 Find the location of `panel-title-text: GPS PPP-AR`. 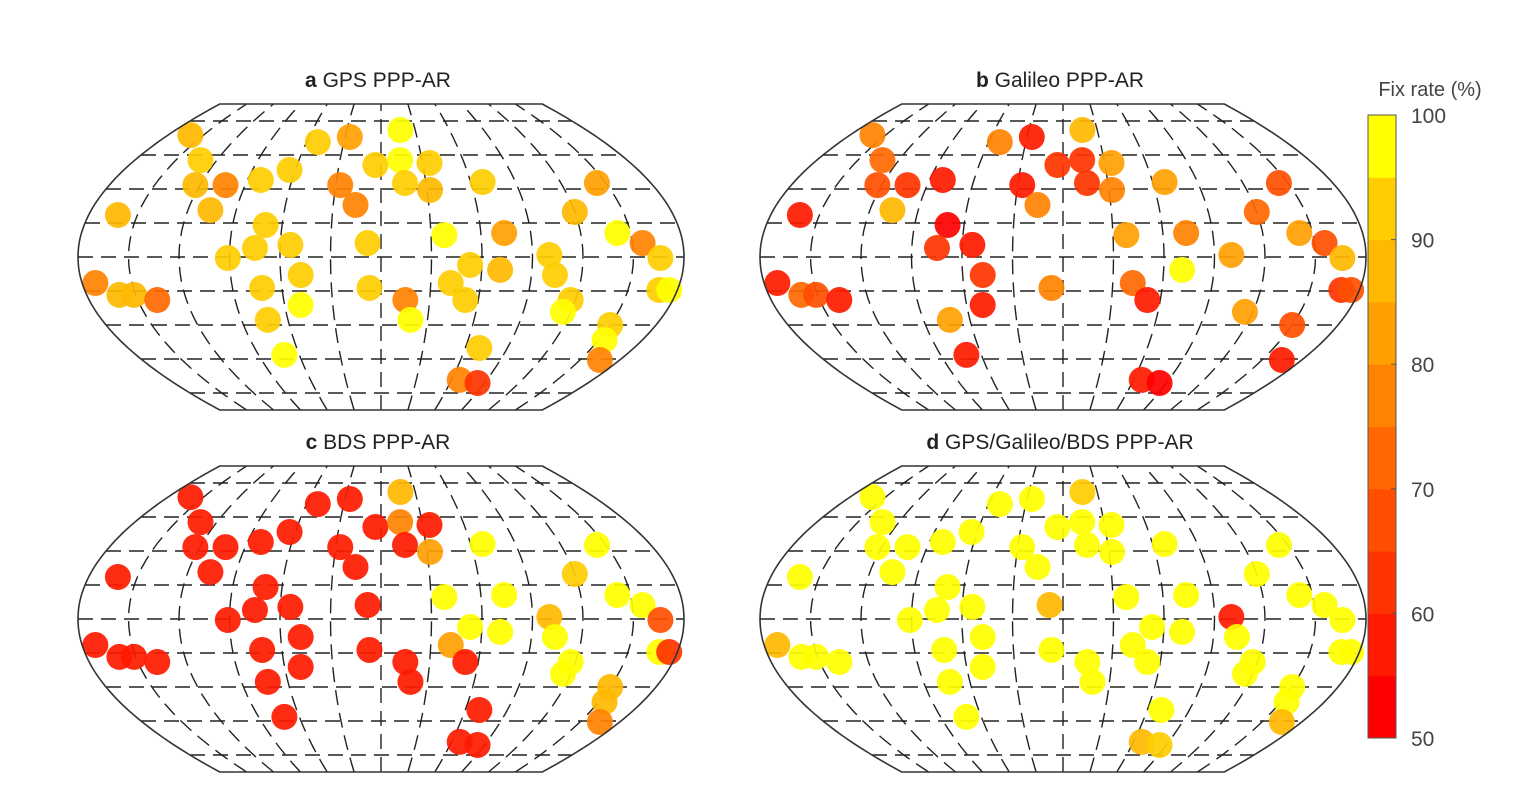

panel-title-text: GPS PPP-AR is located at coordinates (384, 80).